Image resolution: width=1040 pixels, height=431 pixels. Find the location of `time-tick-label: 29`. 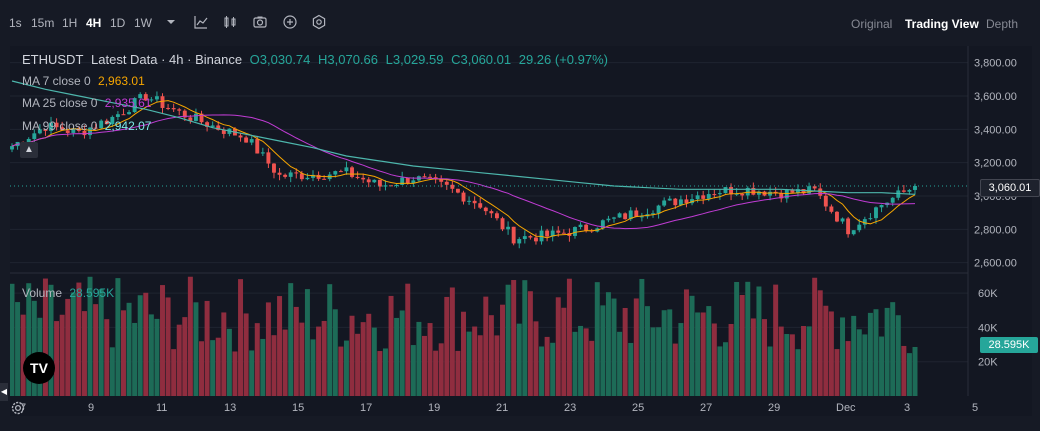

time-tick-label: 29 is located at coordinates (774, 408).